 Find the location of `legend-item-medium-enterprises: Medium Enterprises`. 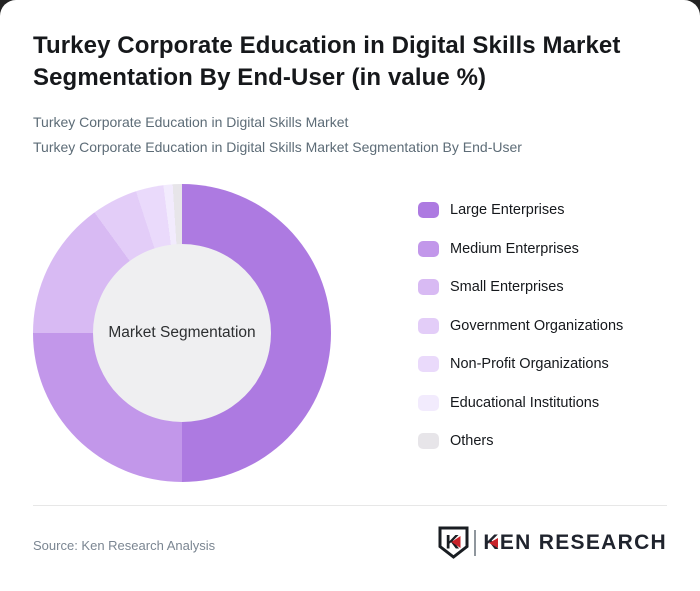

legend-item-medium-enterprises: Medium Enterprises is located at coordinates (520, 248).